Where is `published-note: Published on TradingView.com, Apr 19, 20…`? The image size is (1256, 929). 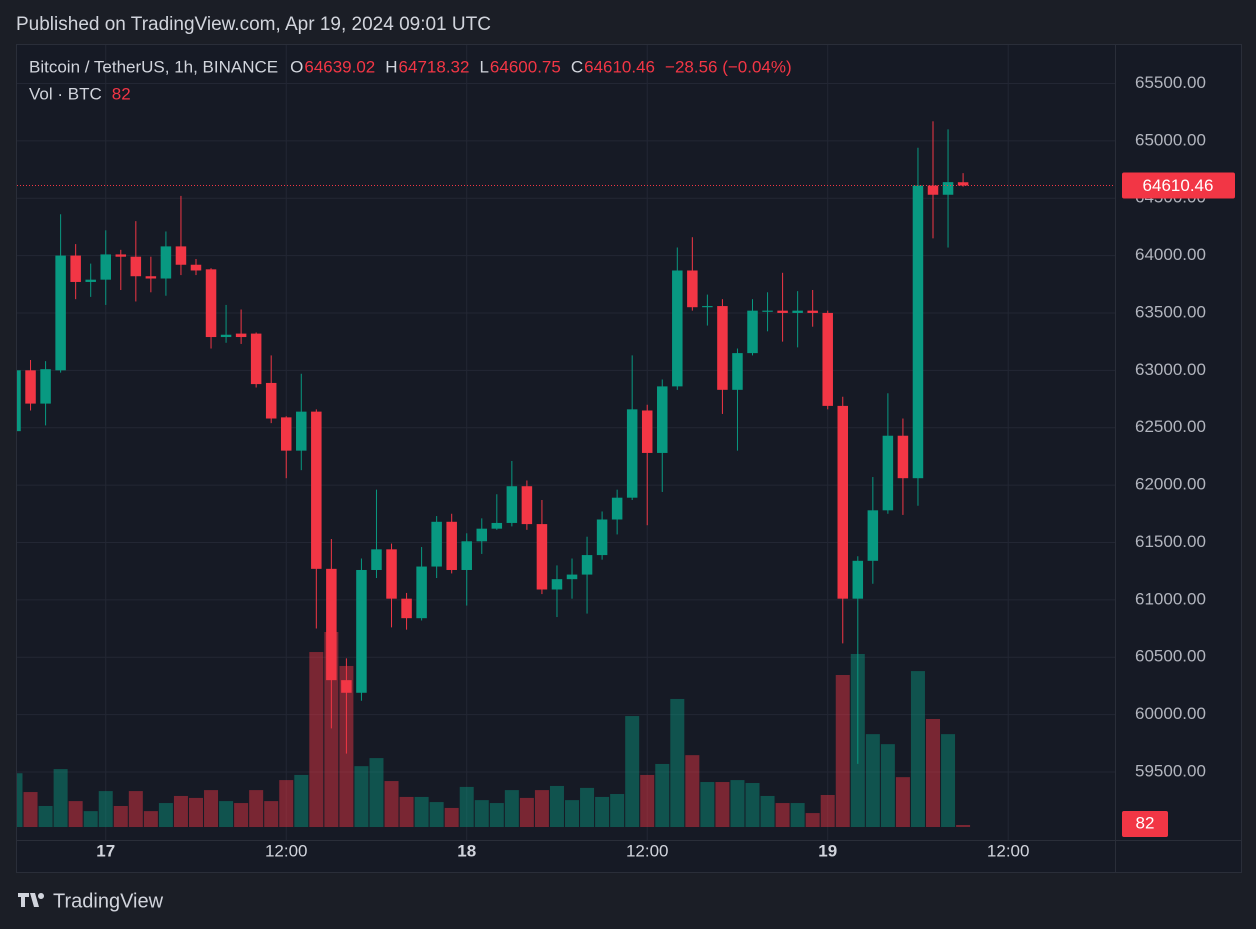
published-note: Published on TradingView.com, Apr 19, 20… is located at coordinates (253, 24).